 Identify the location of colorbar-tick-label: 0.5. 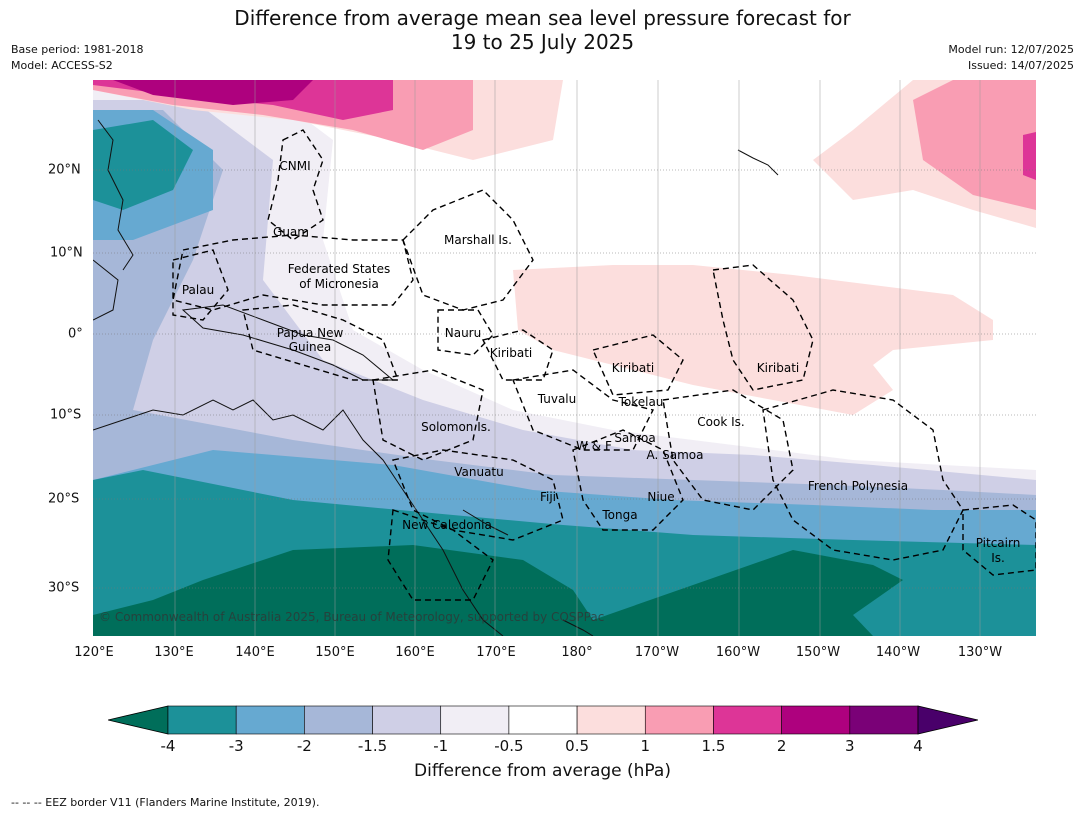
(577, 746).